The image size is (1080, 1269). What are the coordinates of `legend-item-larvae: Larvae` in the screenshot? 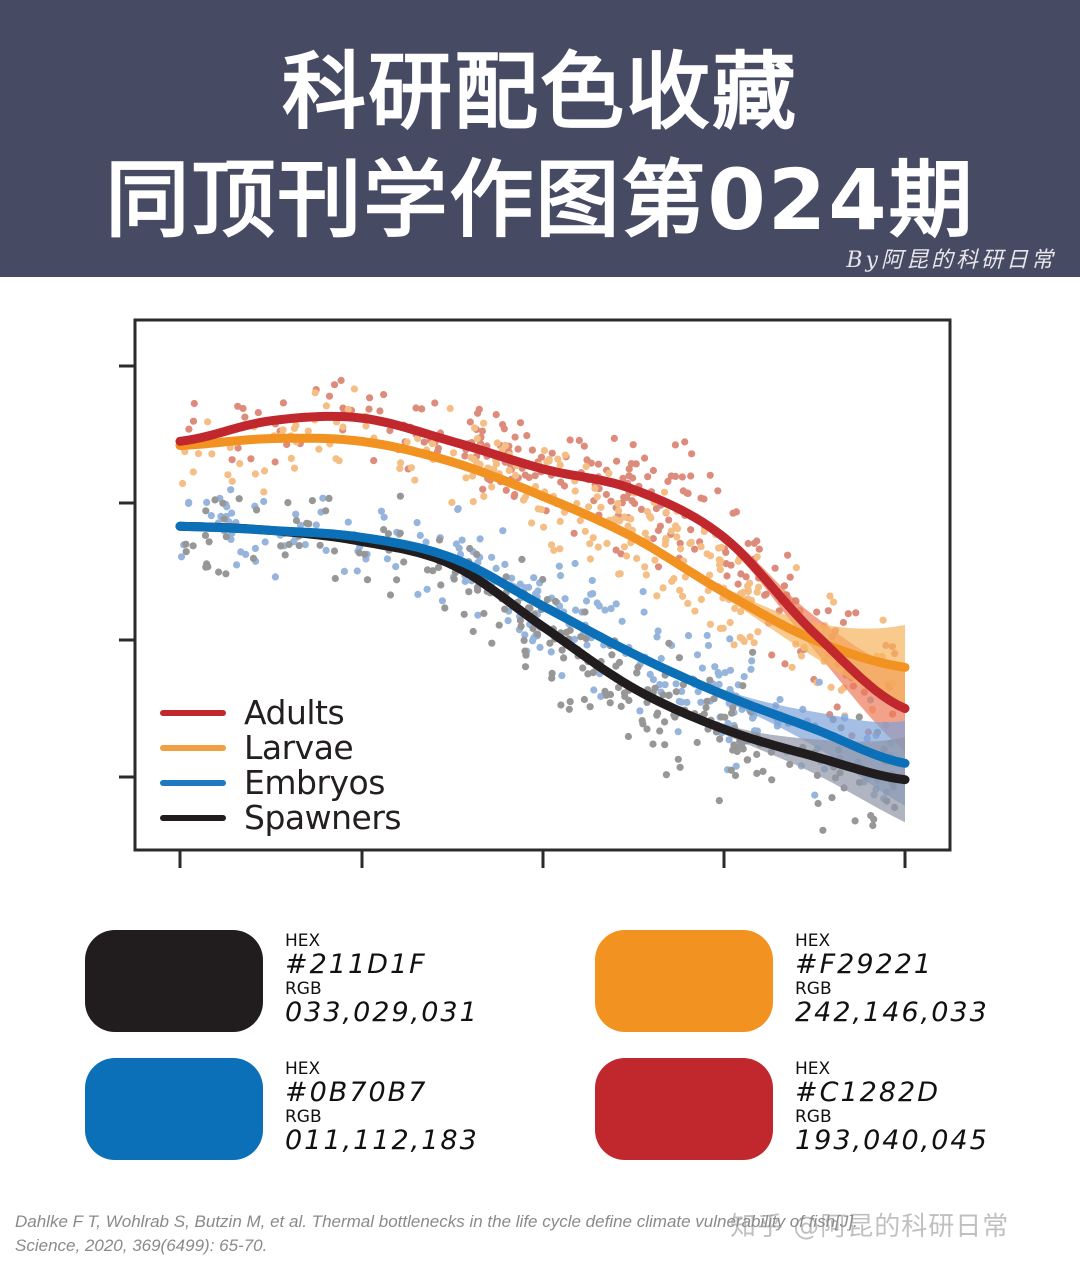 It's located at (280, 747).